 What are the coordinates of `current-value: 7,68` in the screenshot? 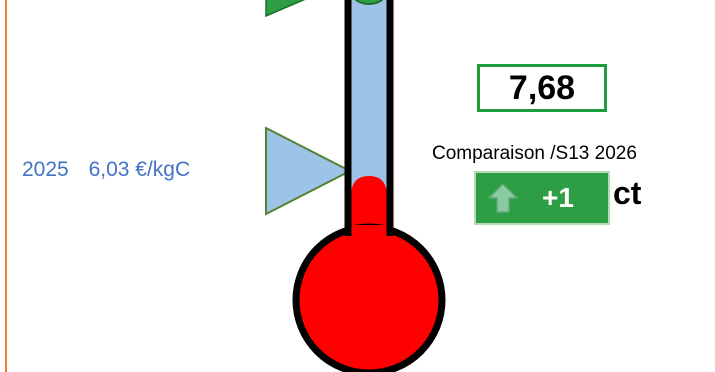 It's located at (542, 87).